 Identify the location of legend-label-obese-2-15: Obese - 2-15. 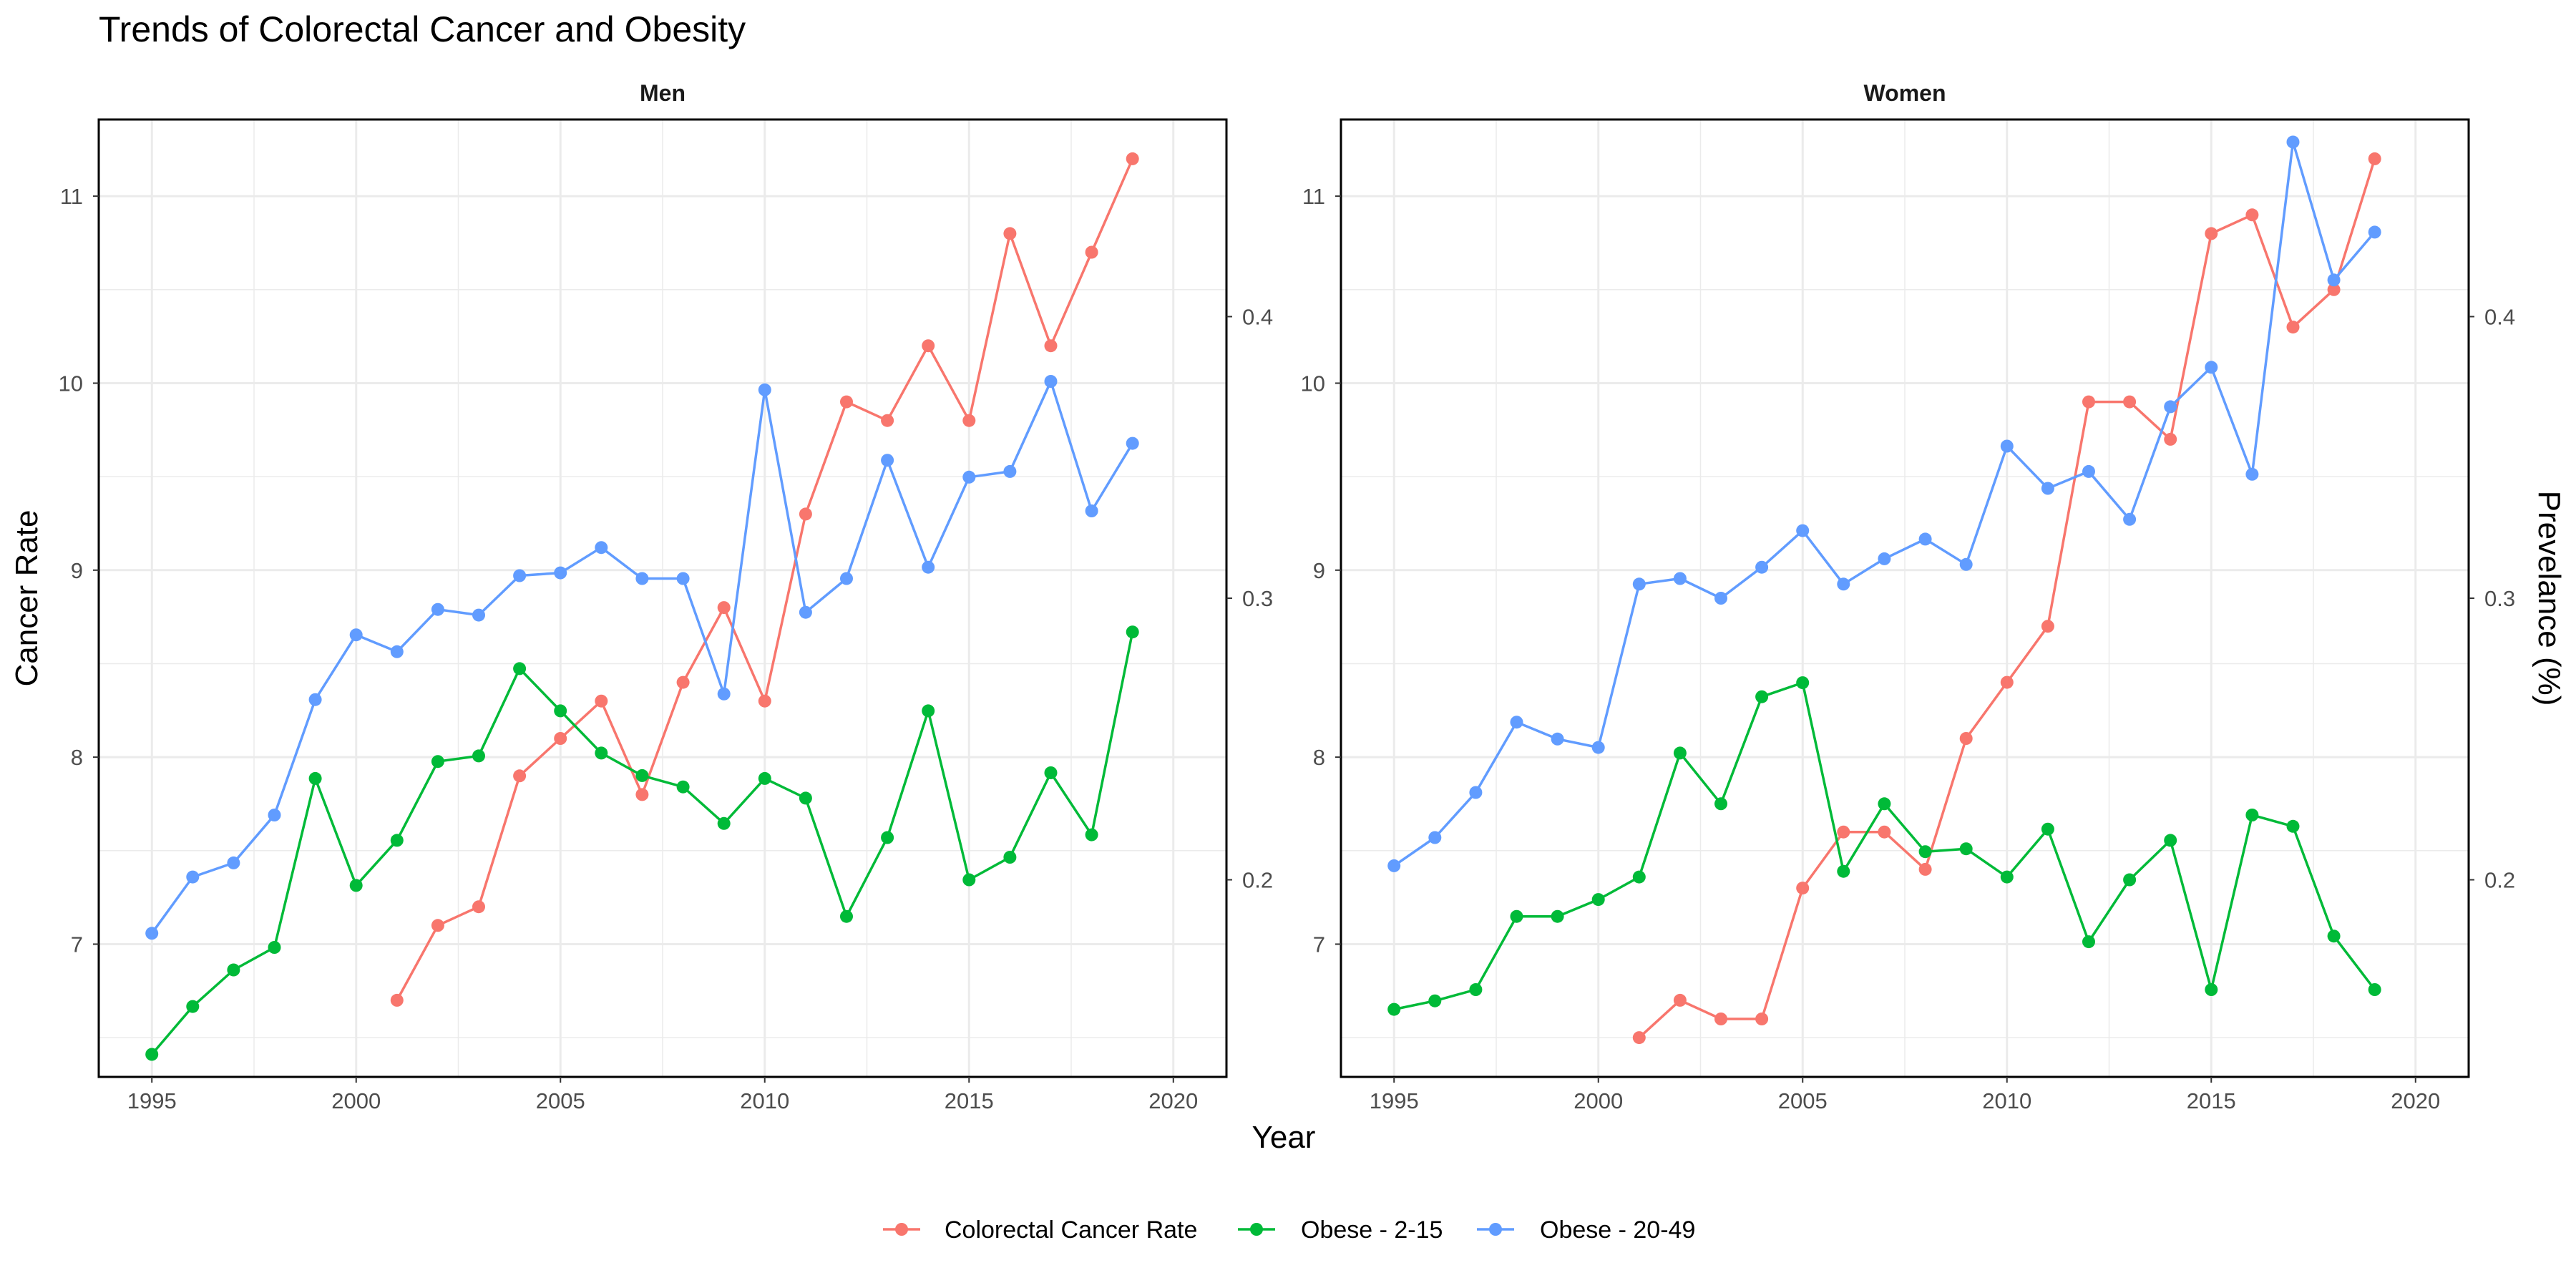
(1372, 1230).